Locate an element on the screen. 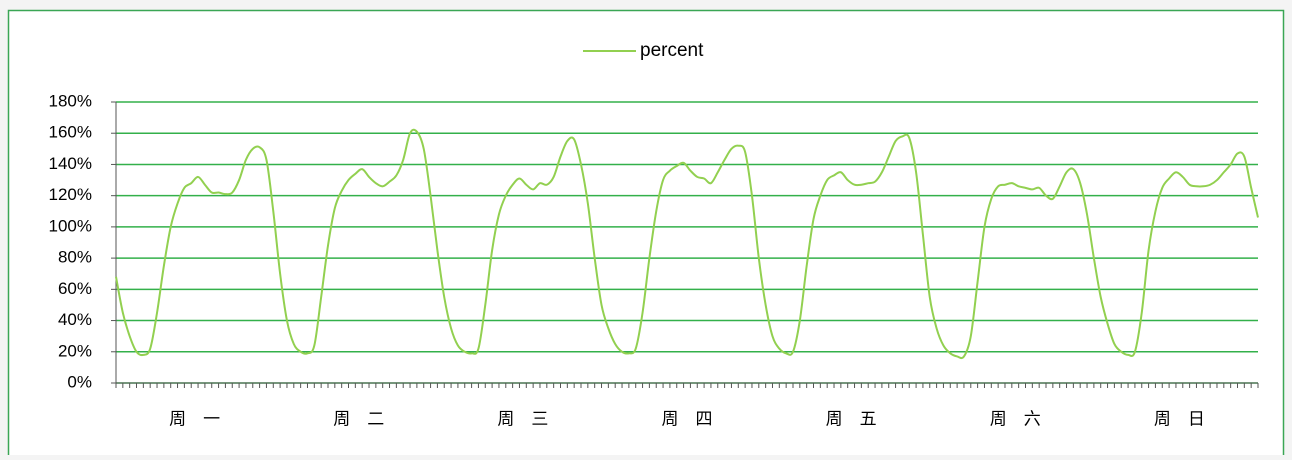  y-tick-label: 180% is located at coordinates (70, 100).